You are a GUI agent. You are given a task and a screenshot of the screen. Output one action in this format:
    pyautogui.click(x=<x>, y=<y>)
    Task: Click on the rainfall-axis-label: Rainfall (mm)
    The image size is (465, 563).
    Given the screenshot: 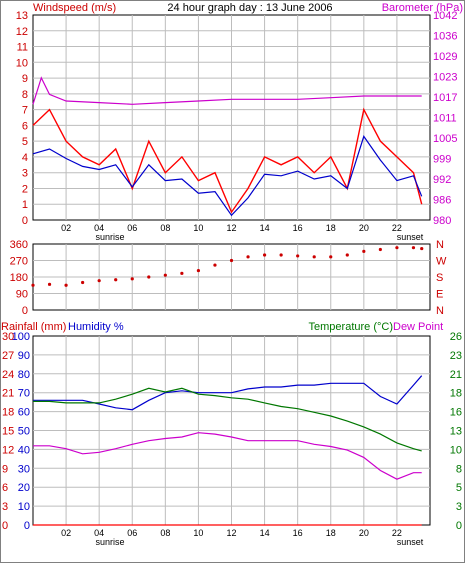 What is the action you would take?
    pyautogui.click(x=33, y=327)
    